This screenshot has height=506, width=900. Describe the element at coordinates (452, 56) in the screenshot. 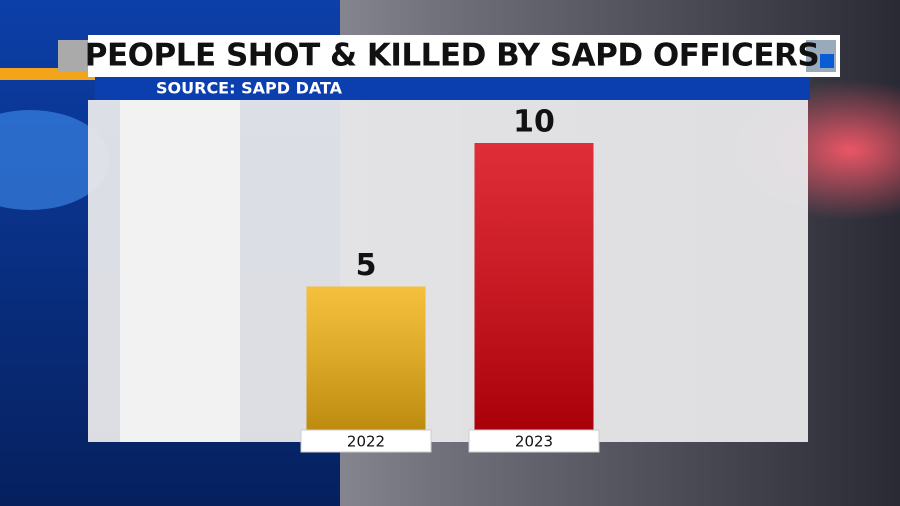

I see `chart-title: PEOPLE SHOT & KILLED BY SAPD OFFICERS` at that location.